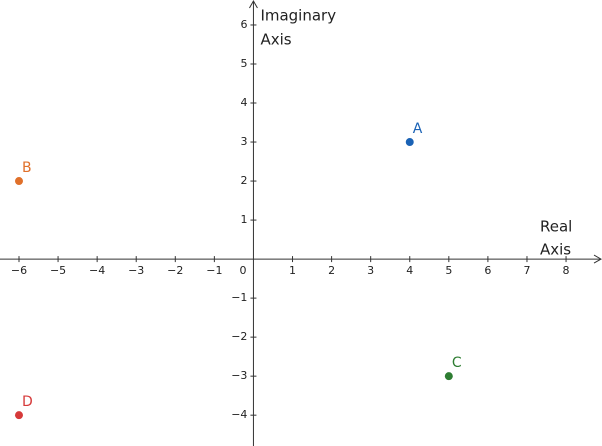 This screenshot has width=602, height=446. I want to click on y-tick-label: −3, so click(239, 375).